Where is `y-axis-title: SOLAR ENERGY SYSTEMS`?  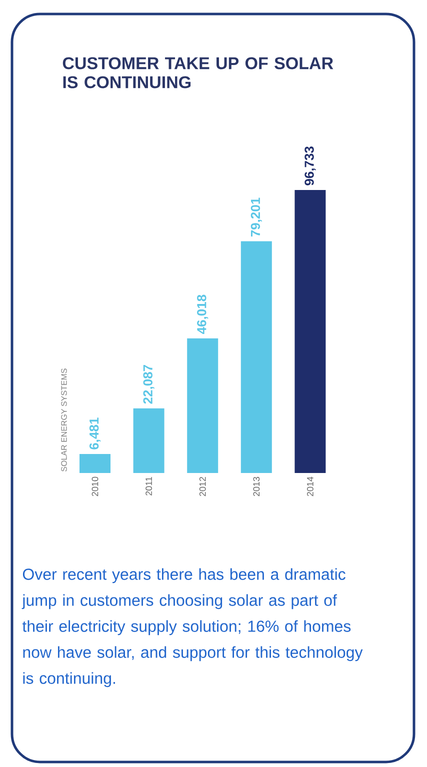
y-axis-title: SOLAR ENERGY SYSTEMS is located at coordinates (64, 420).